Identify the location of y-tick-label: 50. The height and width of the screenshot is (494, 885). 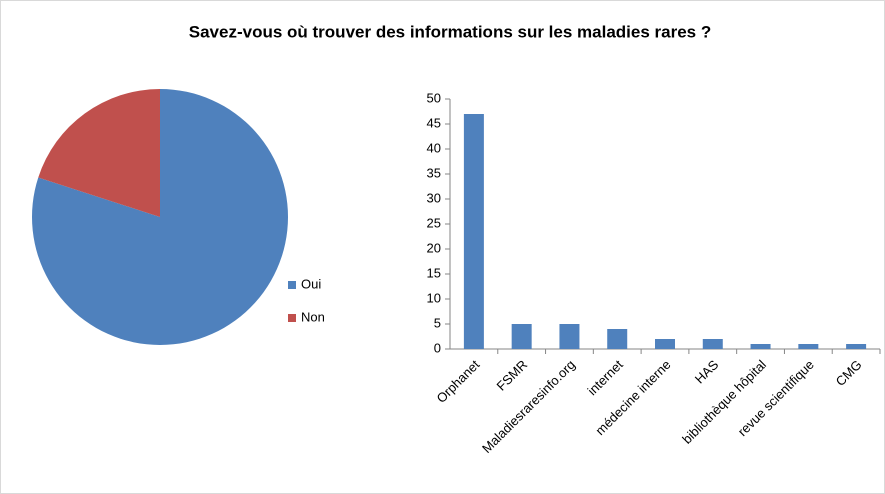
(434, 97).